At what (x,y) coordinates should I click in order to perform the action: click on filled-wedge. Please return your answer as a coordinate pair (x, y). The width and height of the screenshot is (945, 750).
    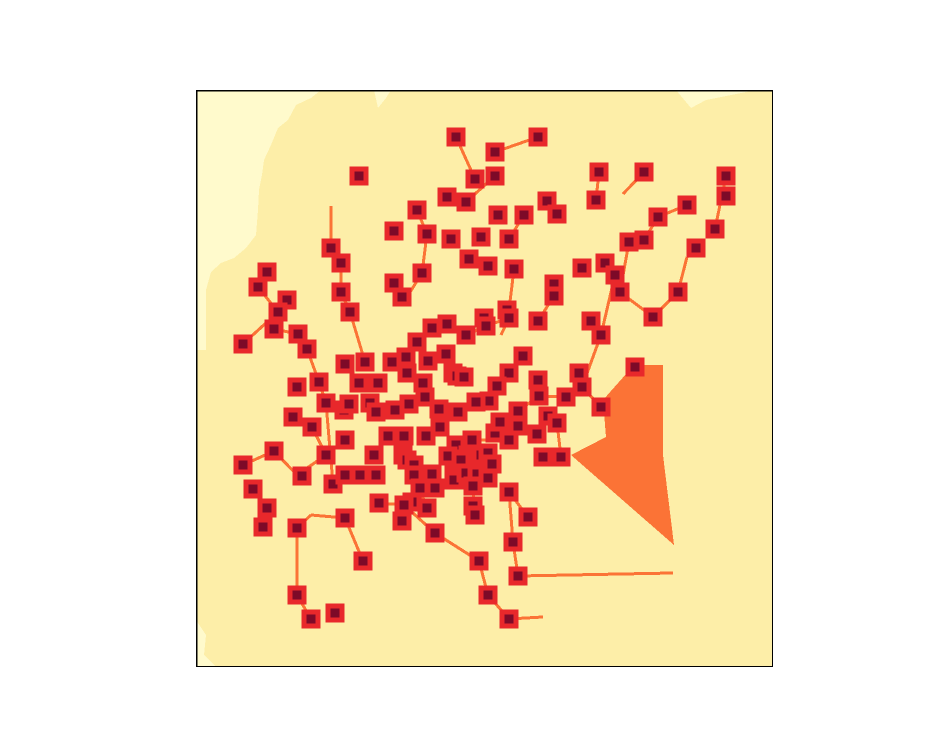
    Looking at the image, I should click on (622, 455).